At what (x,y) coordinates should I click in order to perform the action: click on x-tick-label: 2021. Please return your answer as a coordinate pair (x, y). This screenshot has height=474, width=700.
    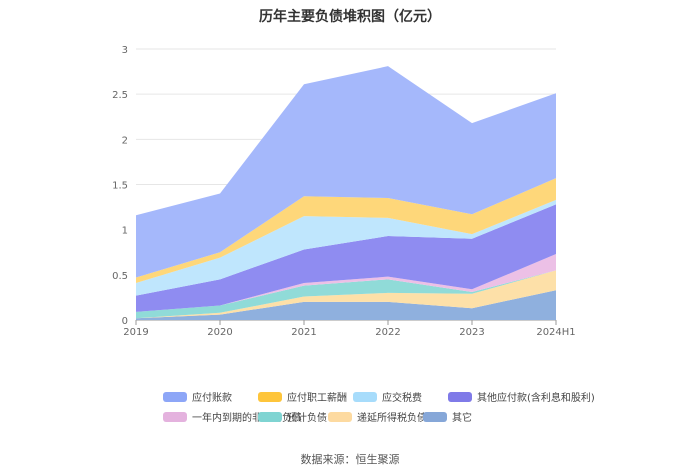
    Looking at the image, I should click on (303, 332).